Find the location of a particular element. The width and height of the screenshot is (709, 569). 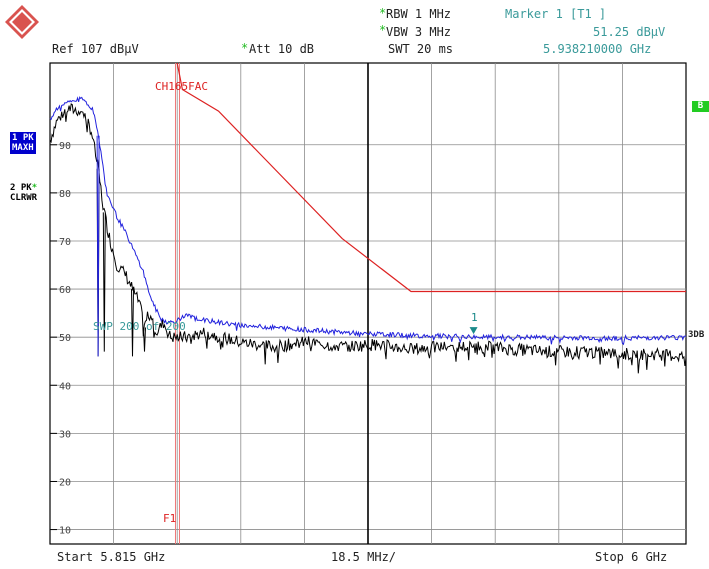

side-label-3db: 3DB is located at coordinates (696, 335).